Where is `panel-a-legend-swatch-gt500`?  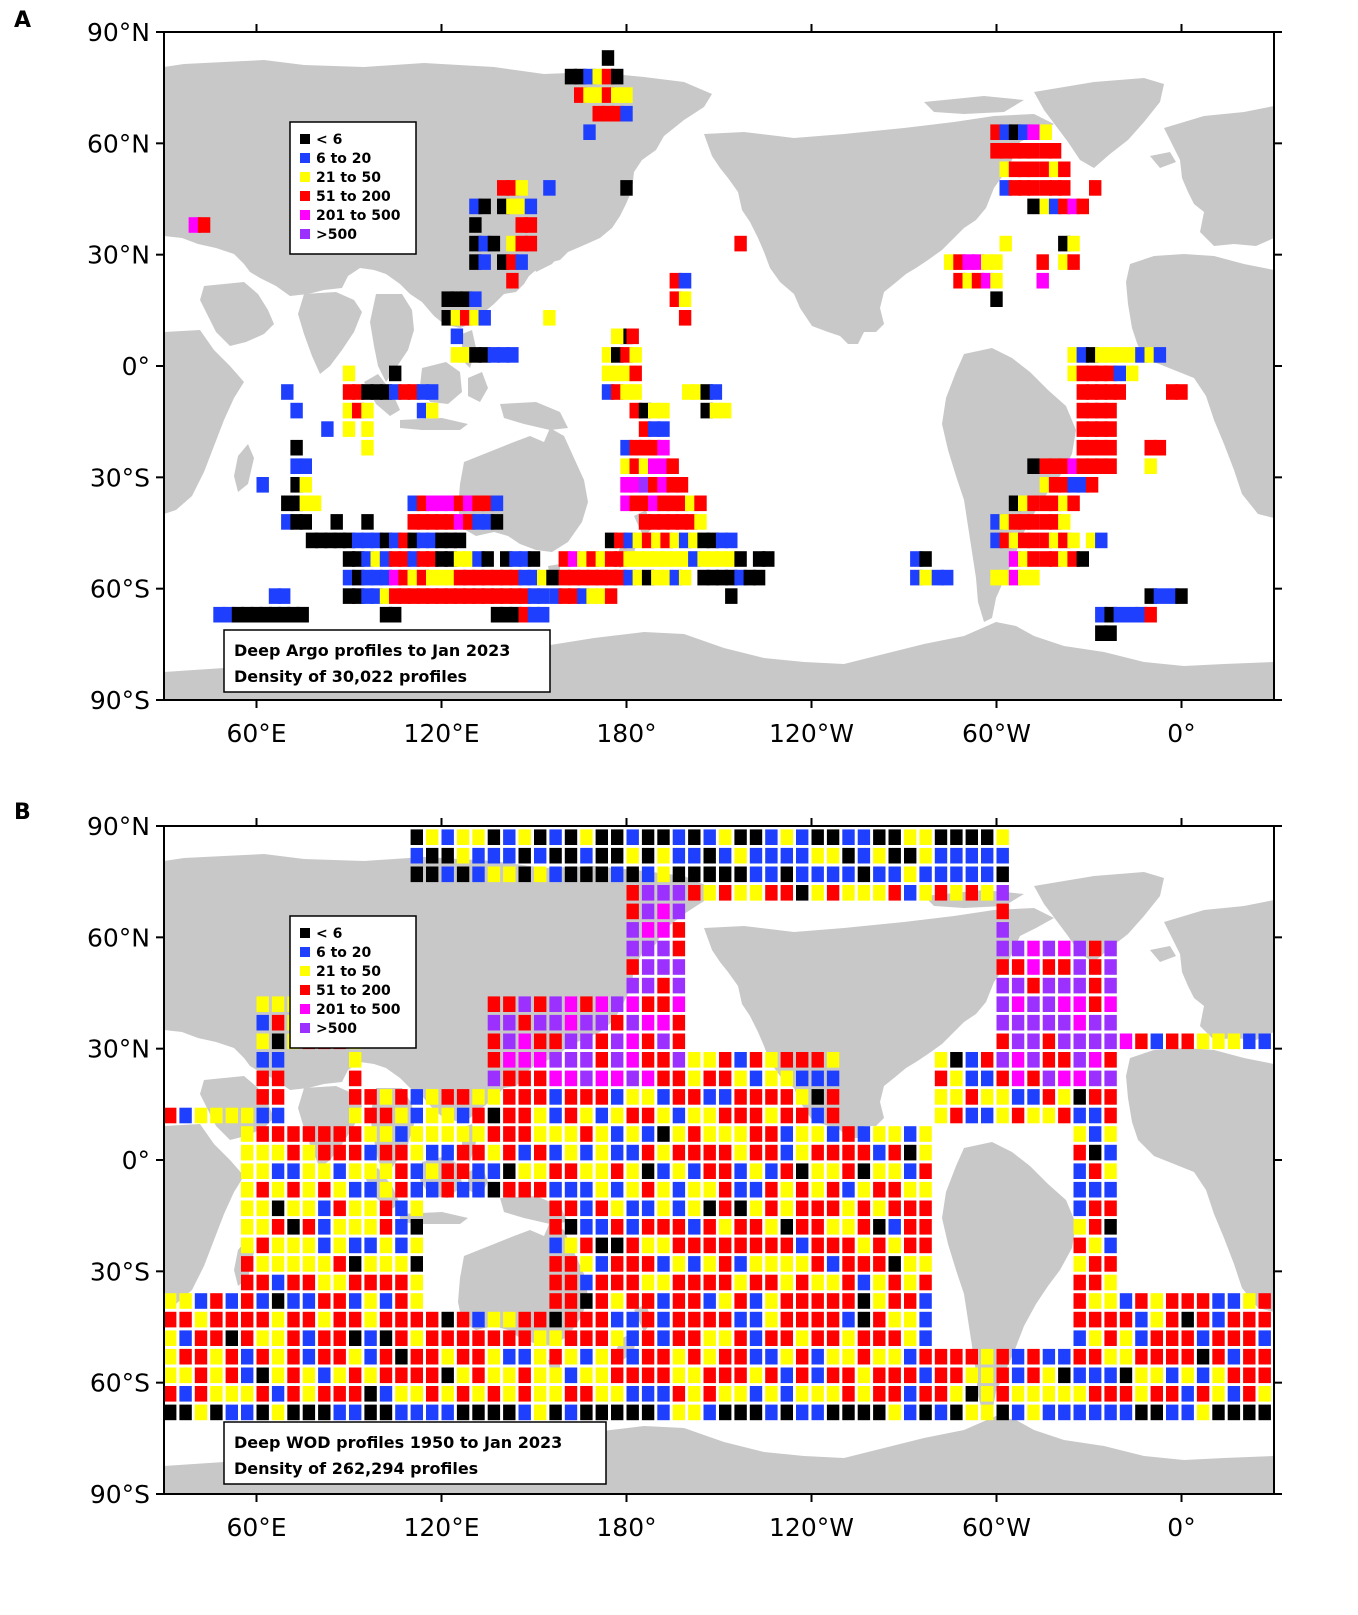 panel-a-legend-swatch-gt500 is located at coordinates (305, 234).